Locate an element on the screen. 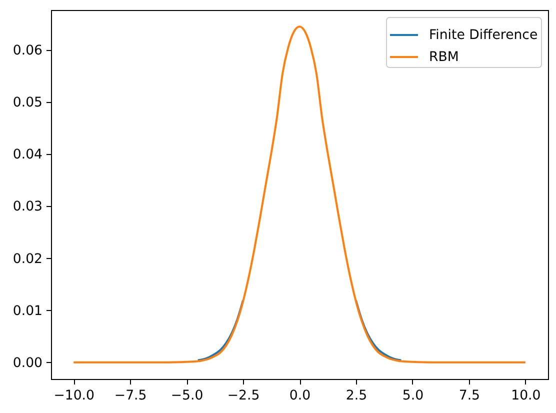 The image size is (556, 413). legend-label: Finite Difference is located at coordinates (483, 35).